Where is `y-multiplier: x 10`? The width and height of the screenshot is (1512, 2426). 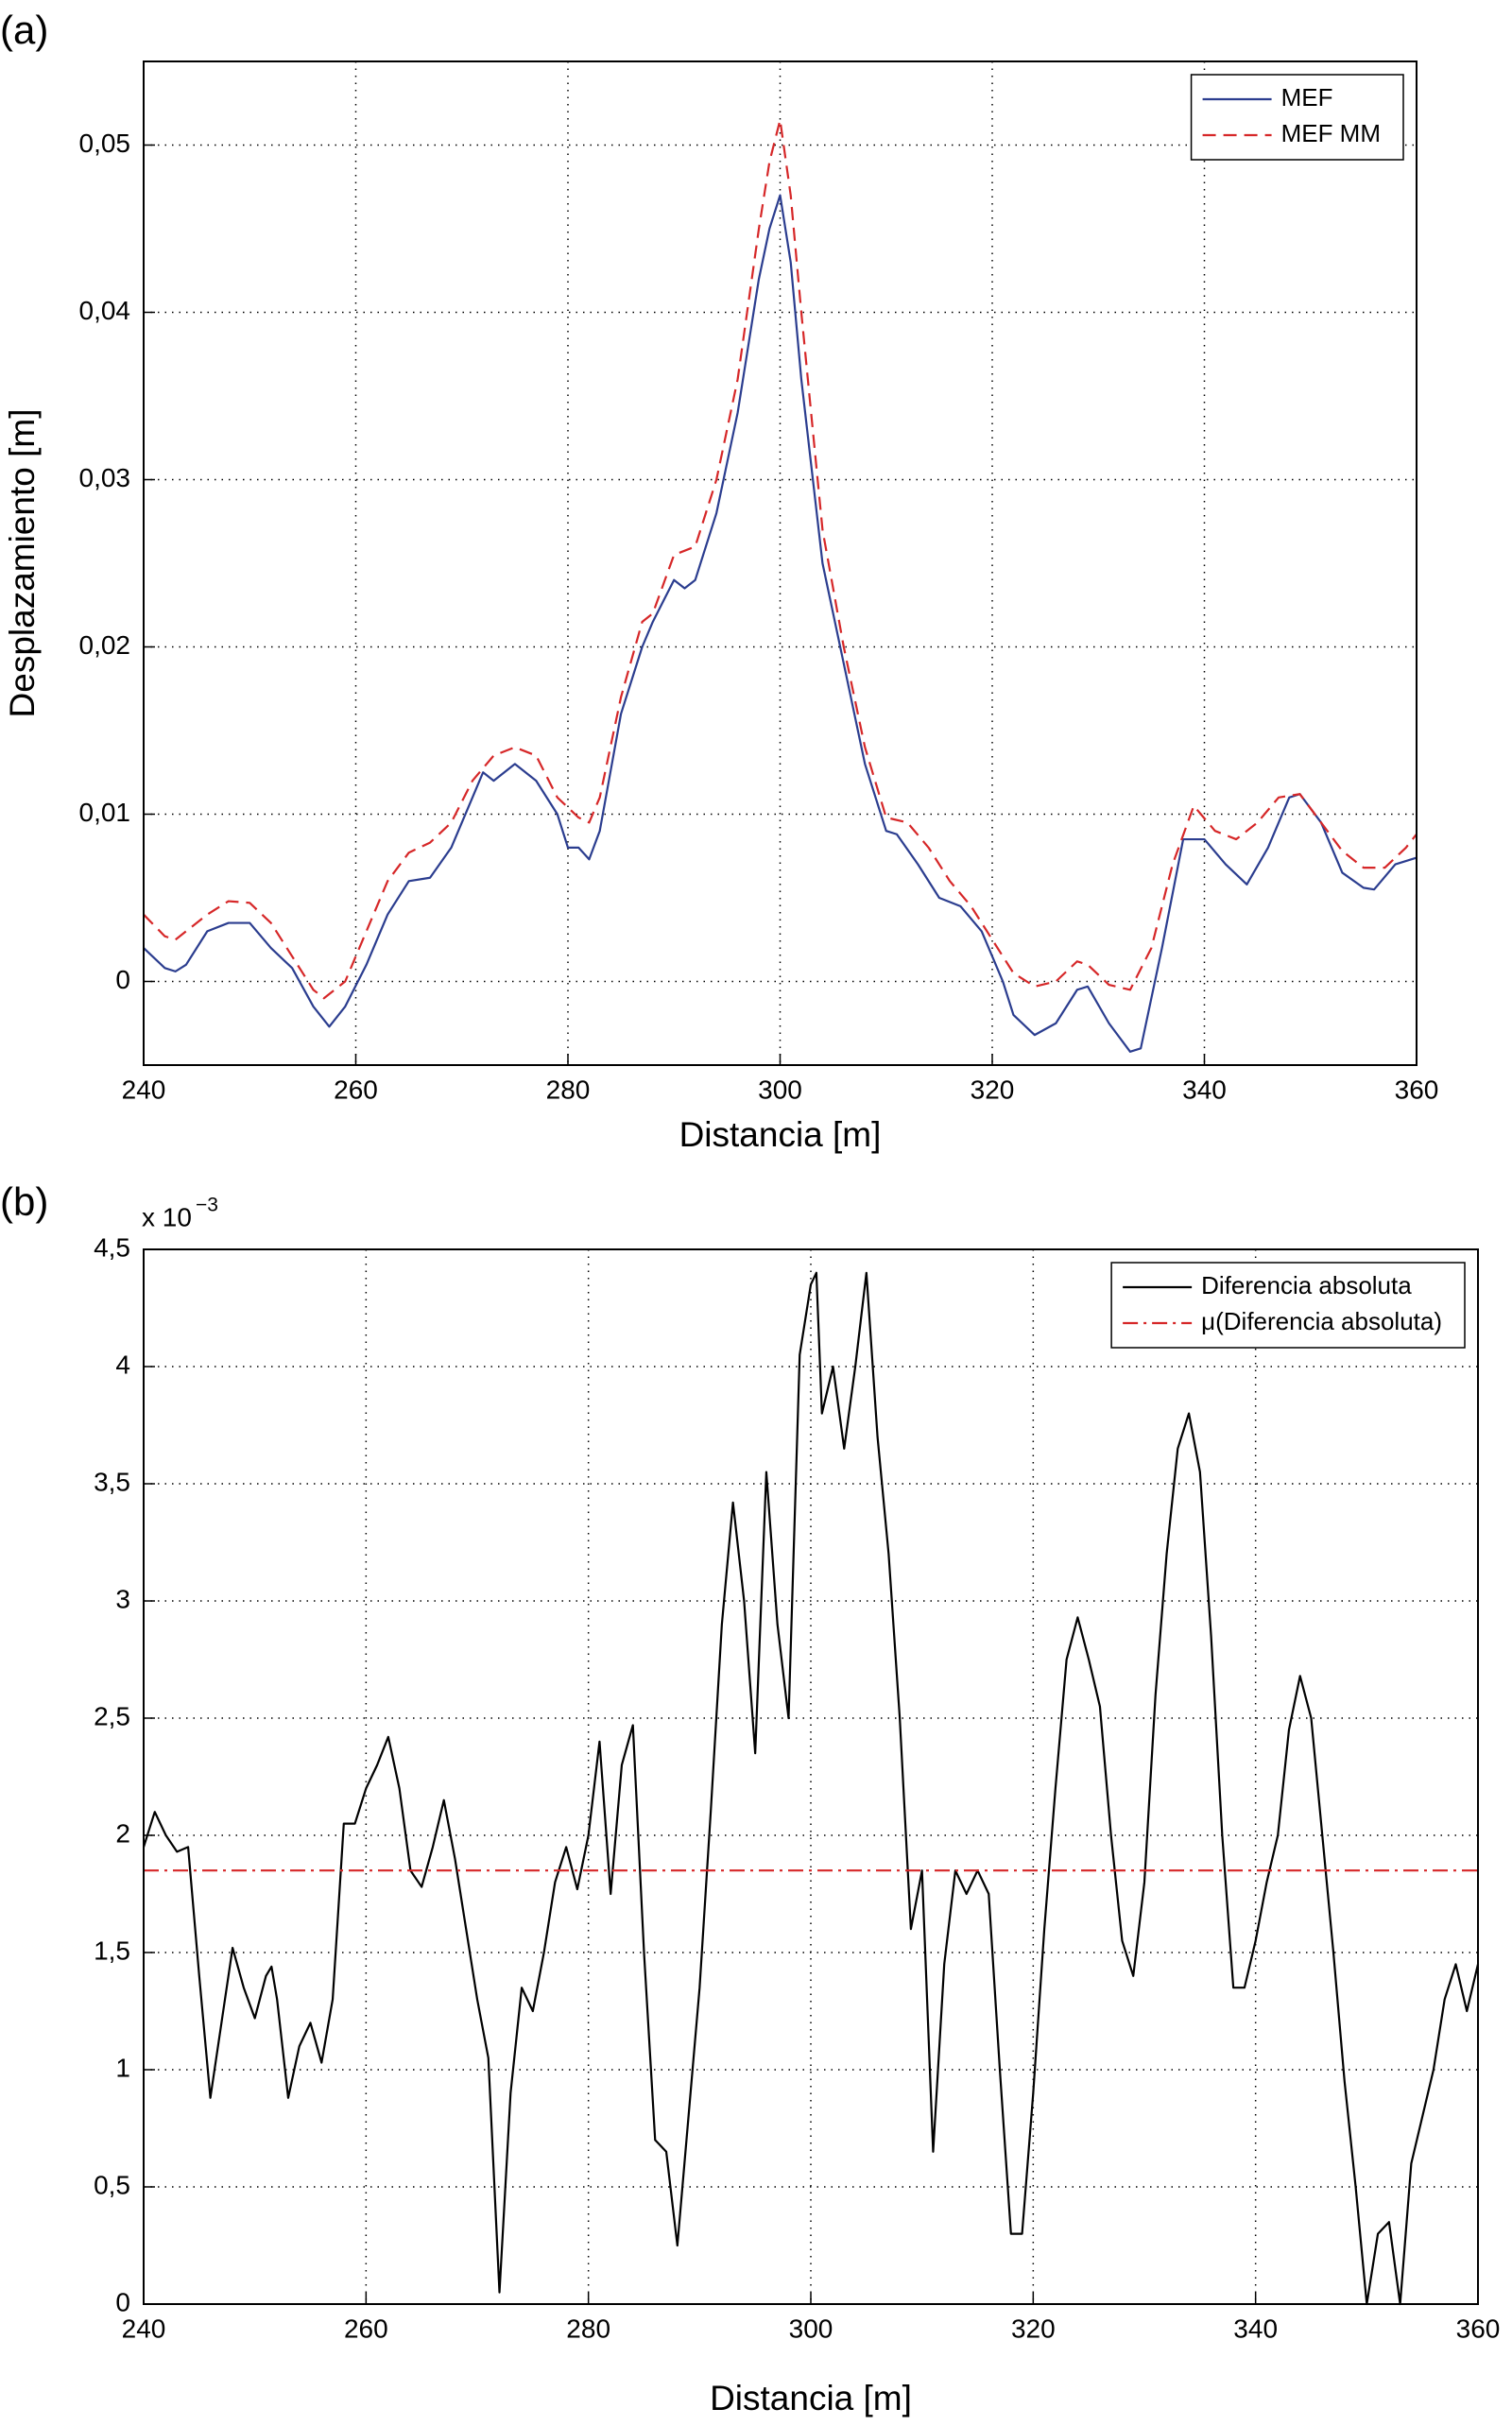 y-multiplier: x 10 is located at coordinates (167, 1216).